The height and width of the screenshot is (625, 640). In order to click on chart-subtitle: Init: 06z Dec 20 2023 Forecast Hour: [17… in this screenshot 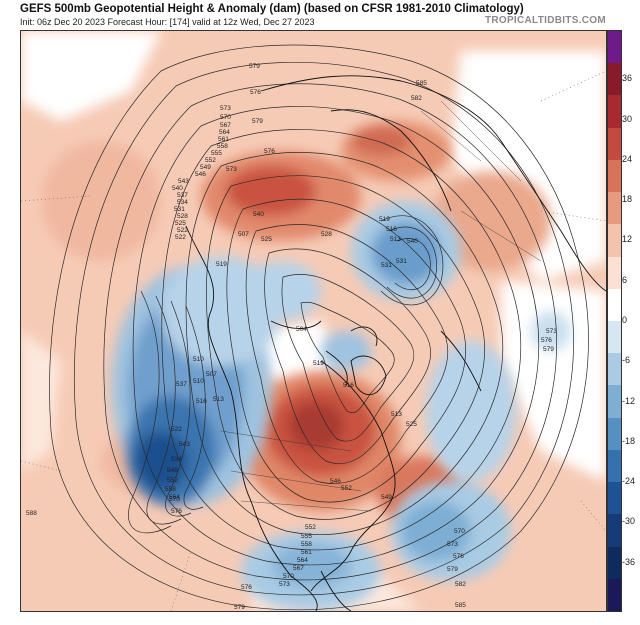, I will do `click(167, 22)`.